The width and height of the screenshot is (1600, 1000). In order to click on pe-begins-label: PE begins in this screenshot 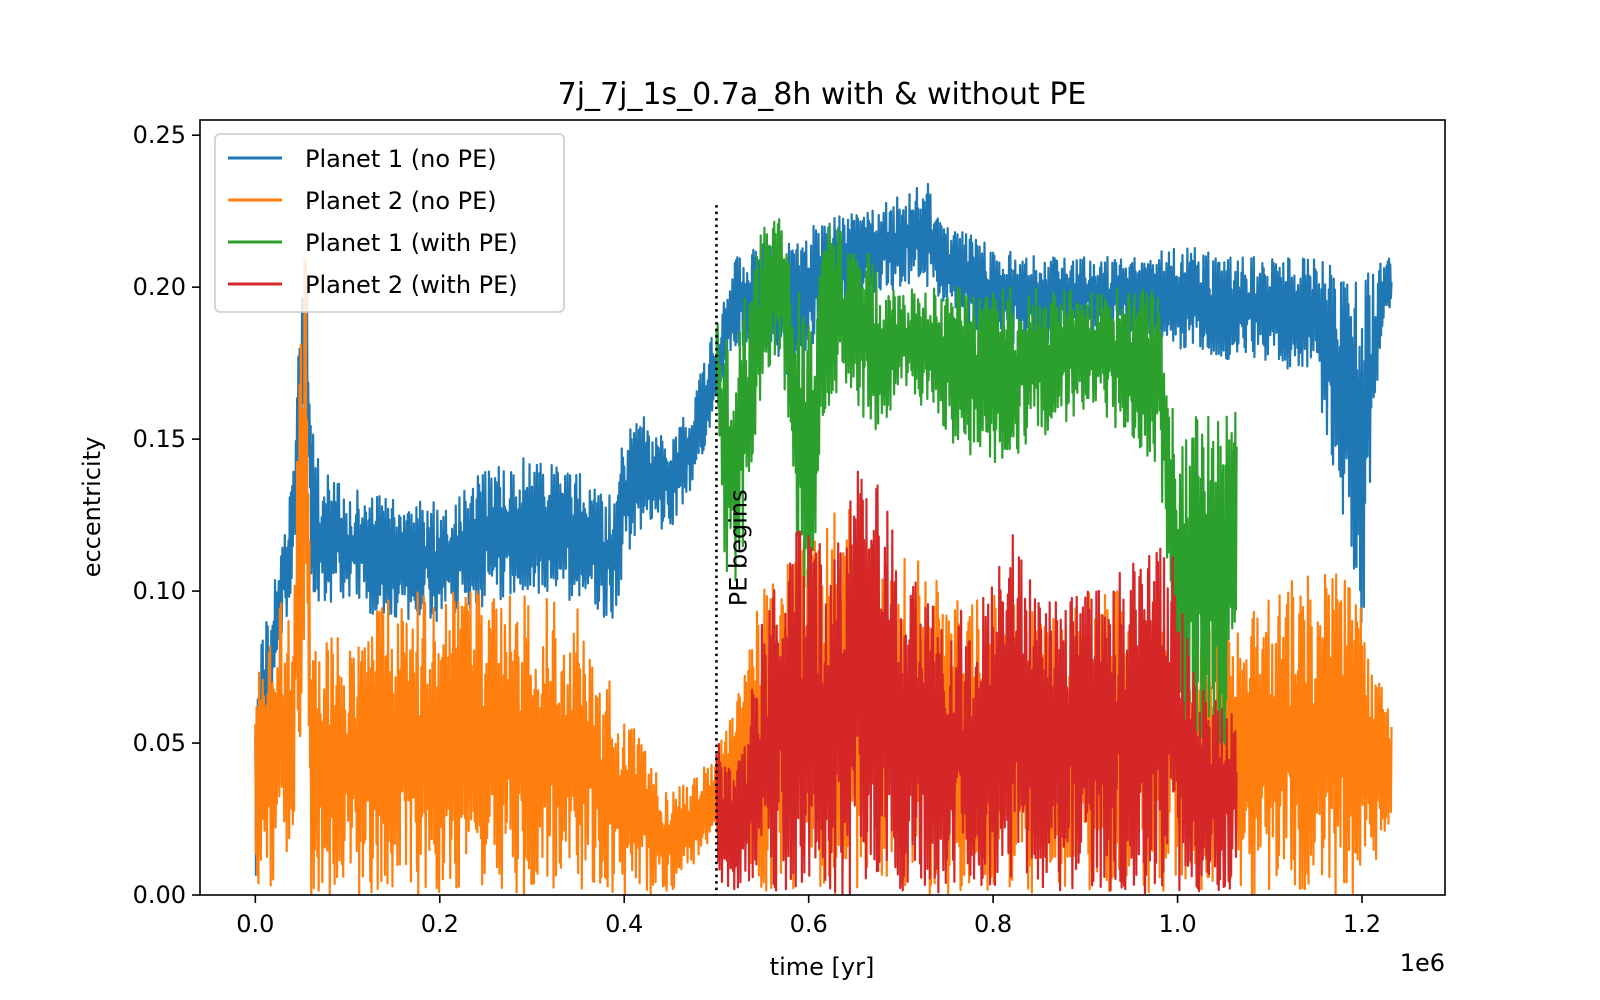, I will do `click(738, 547)`.